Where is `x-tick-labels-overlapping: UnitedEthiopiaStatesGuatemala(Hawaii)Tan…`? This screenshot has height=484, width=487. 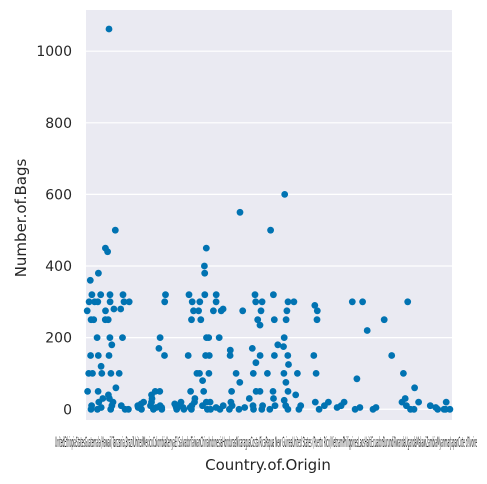
x-tick-labels-overlapping: UnitedEthiopiaStatesGuatemala(Hawaii)Tan… is located at coordinates (266, 443).